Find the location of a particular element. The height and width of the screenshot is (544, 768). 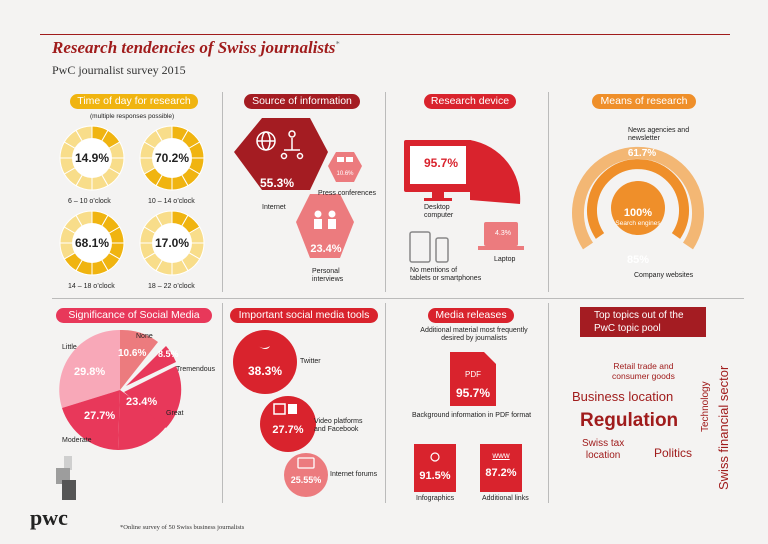

www-tag: www is located at coordinates (501, 455).